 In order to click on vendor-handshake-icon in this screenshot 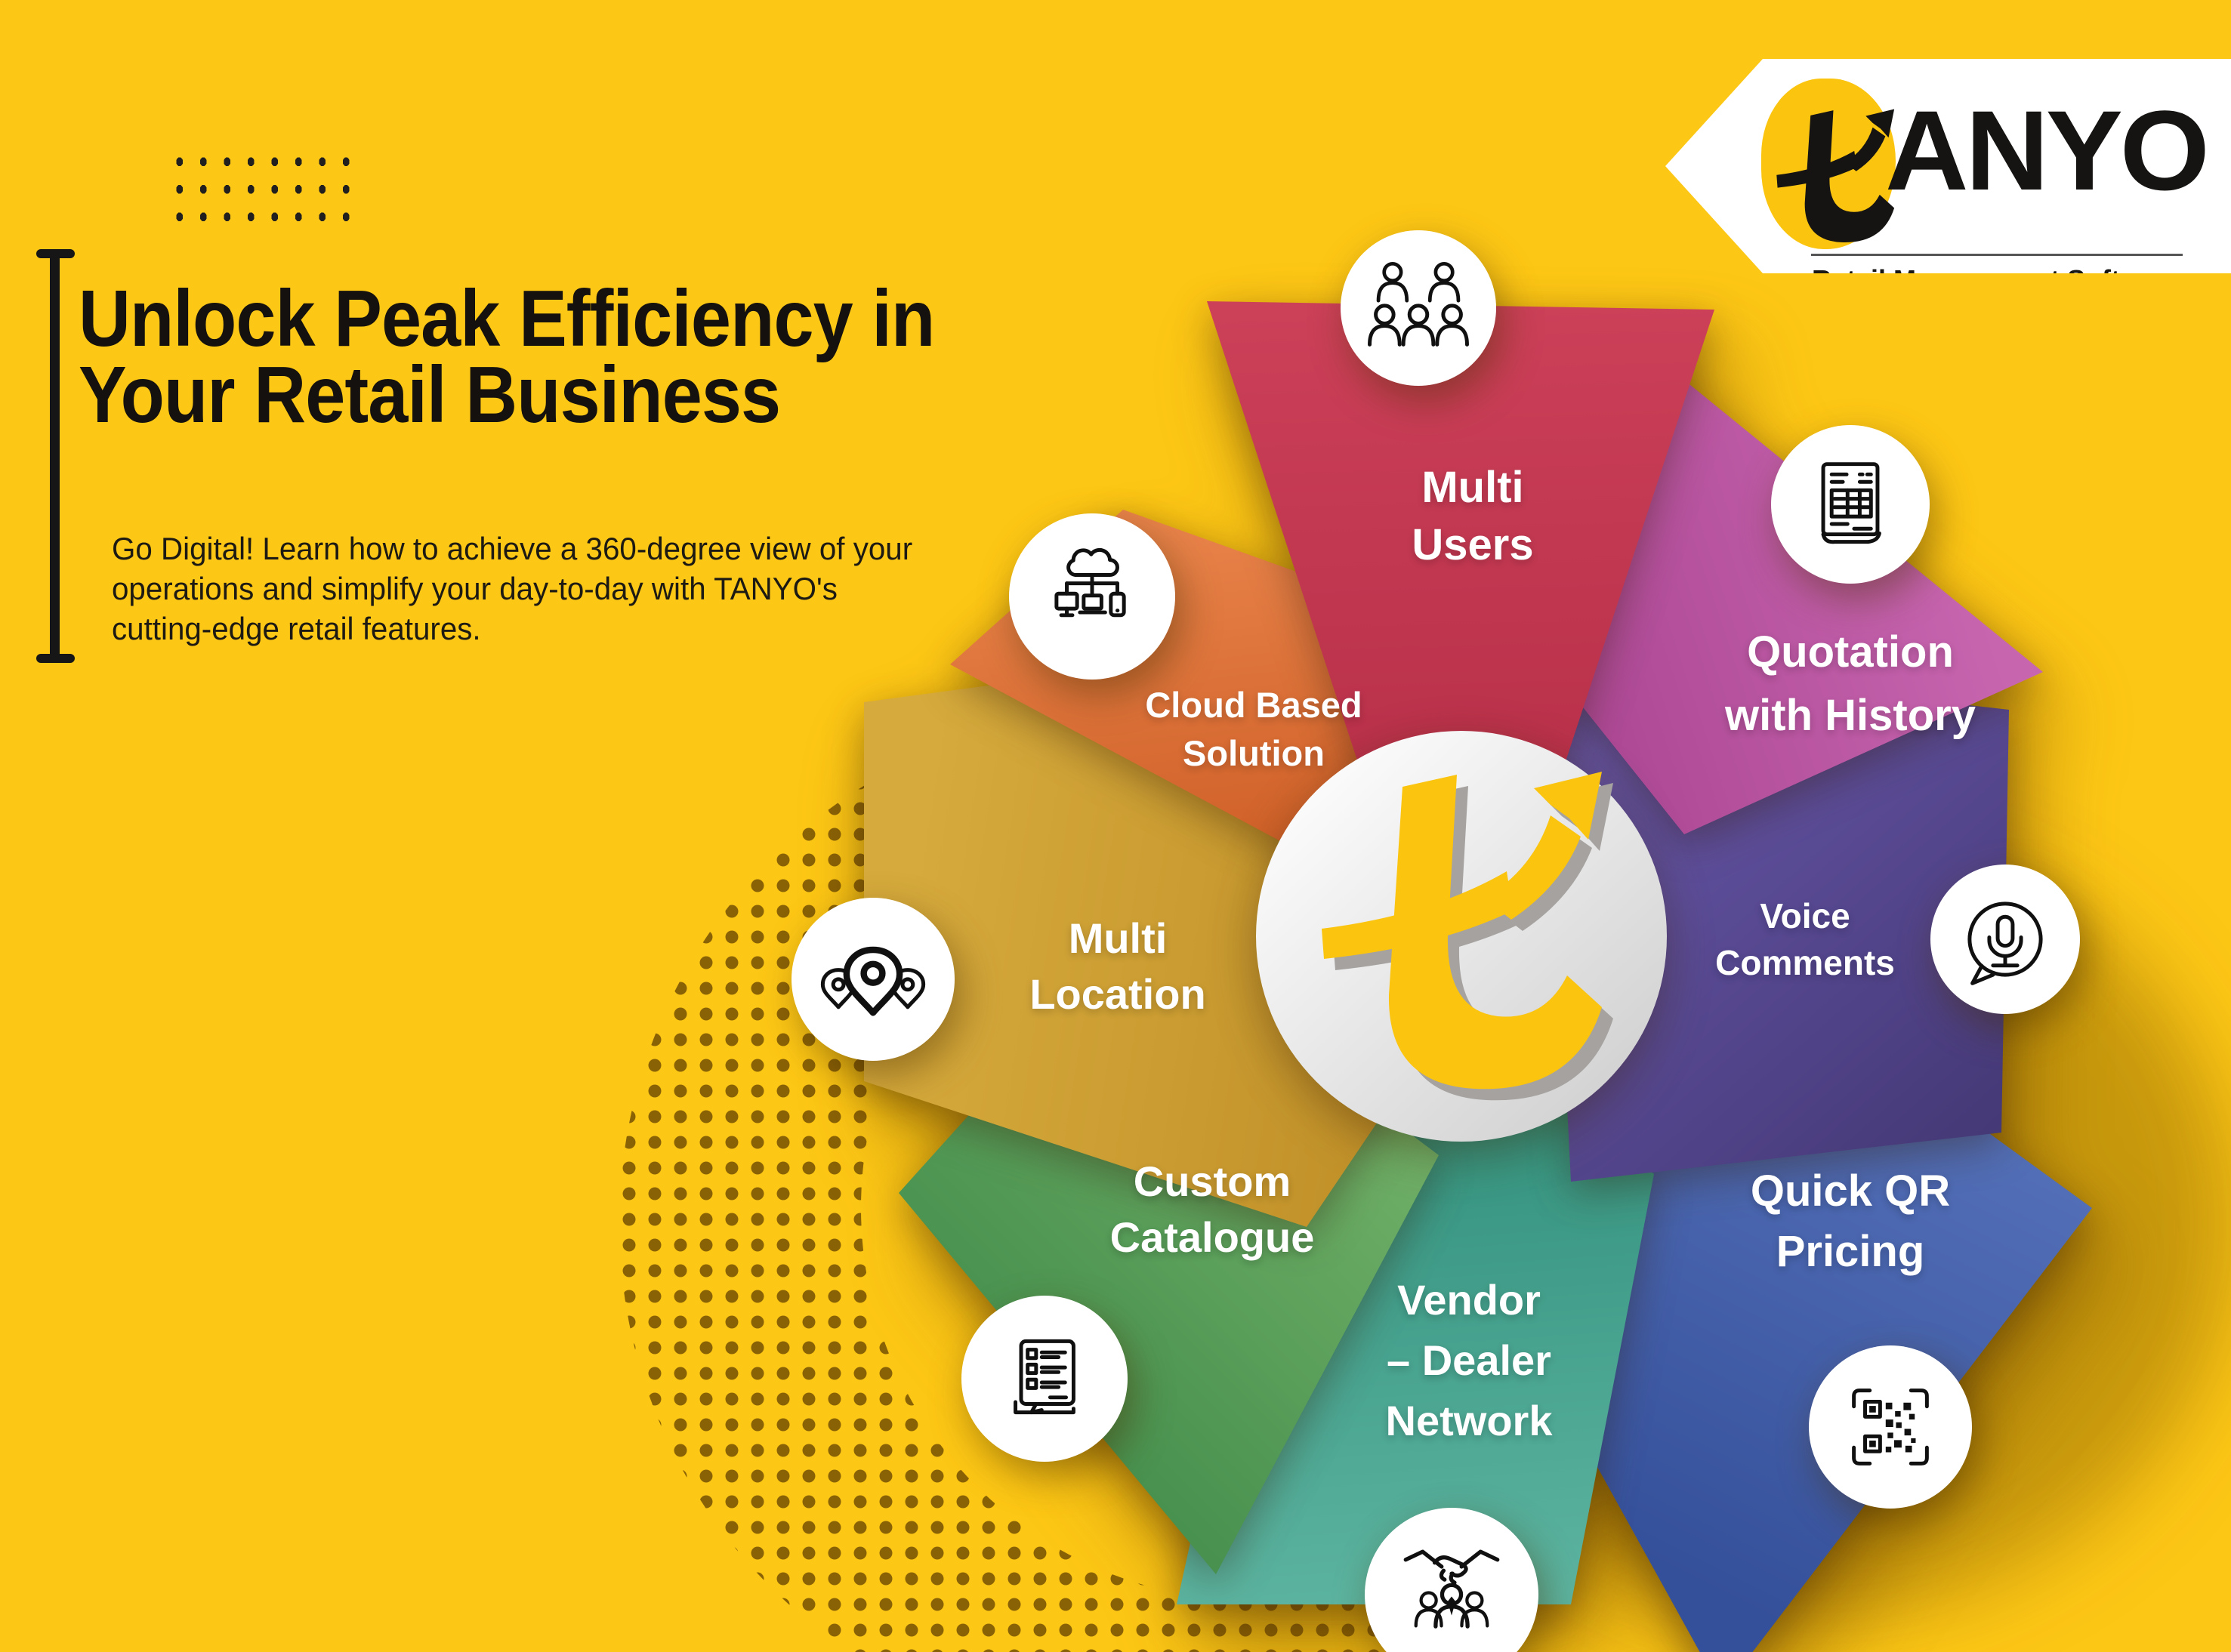, I will do `click(1451, 1588)`.